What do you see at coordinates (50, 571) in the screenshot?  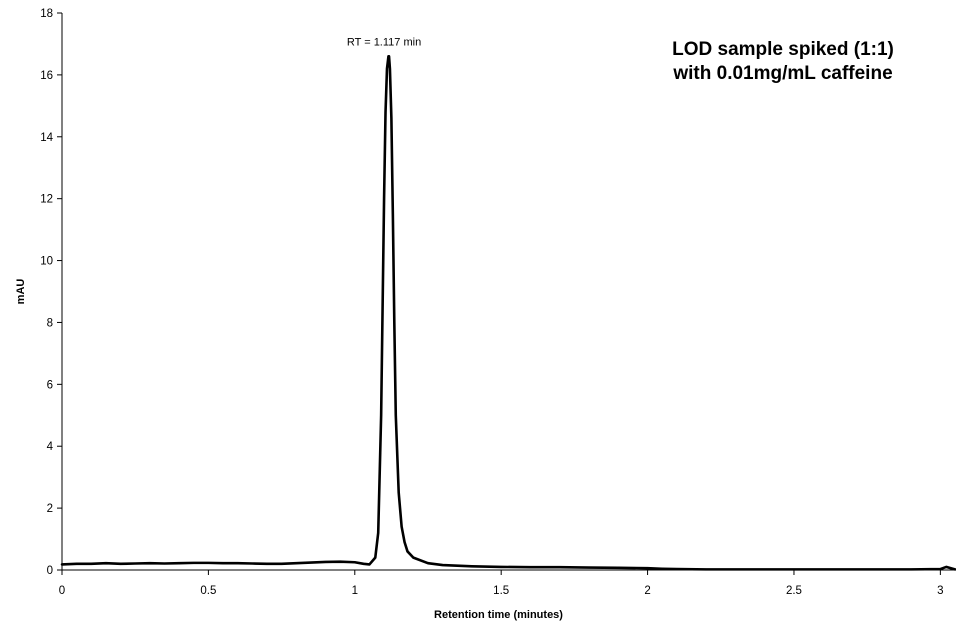 I see `y-tick-label: 0` at bounding box center [50, 571].